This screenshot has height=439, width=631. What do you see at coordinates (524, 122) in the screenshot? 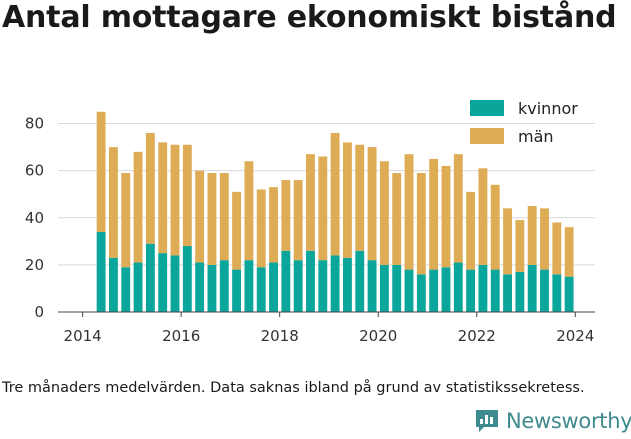
I see `legend: kvinnor män` at bounding box center [524, 122].